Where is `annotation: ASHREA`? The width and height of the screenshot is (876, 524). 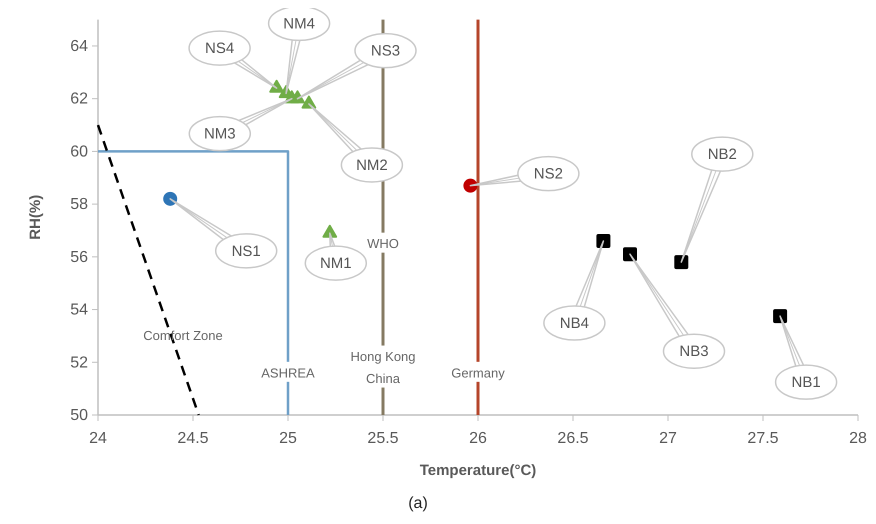
annotation: ASHREA is located at coordinates (288, 372).